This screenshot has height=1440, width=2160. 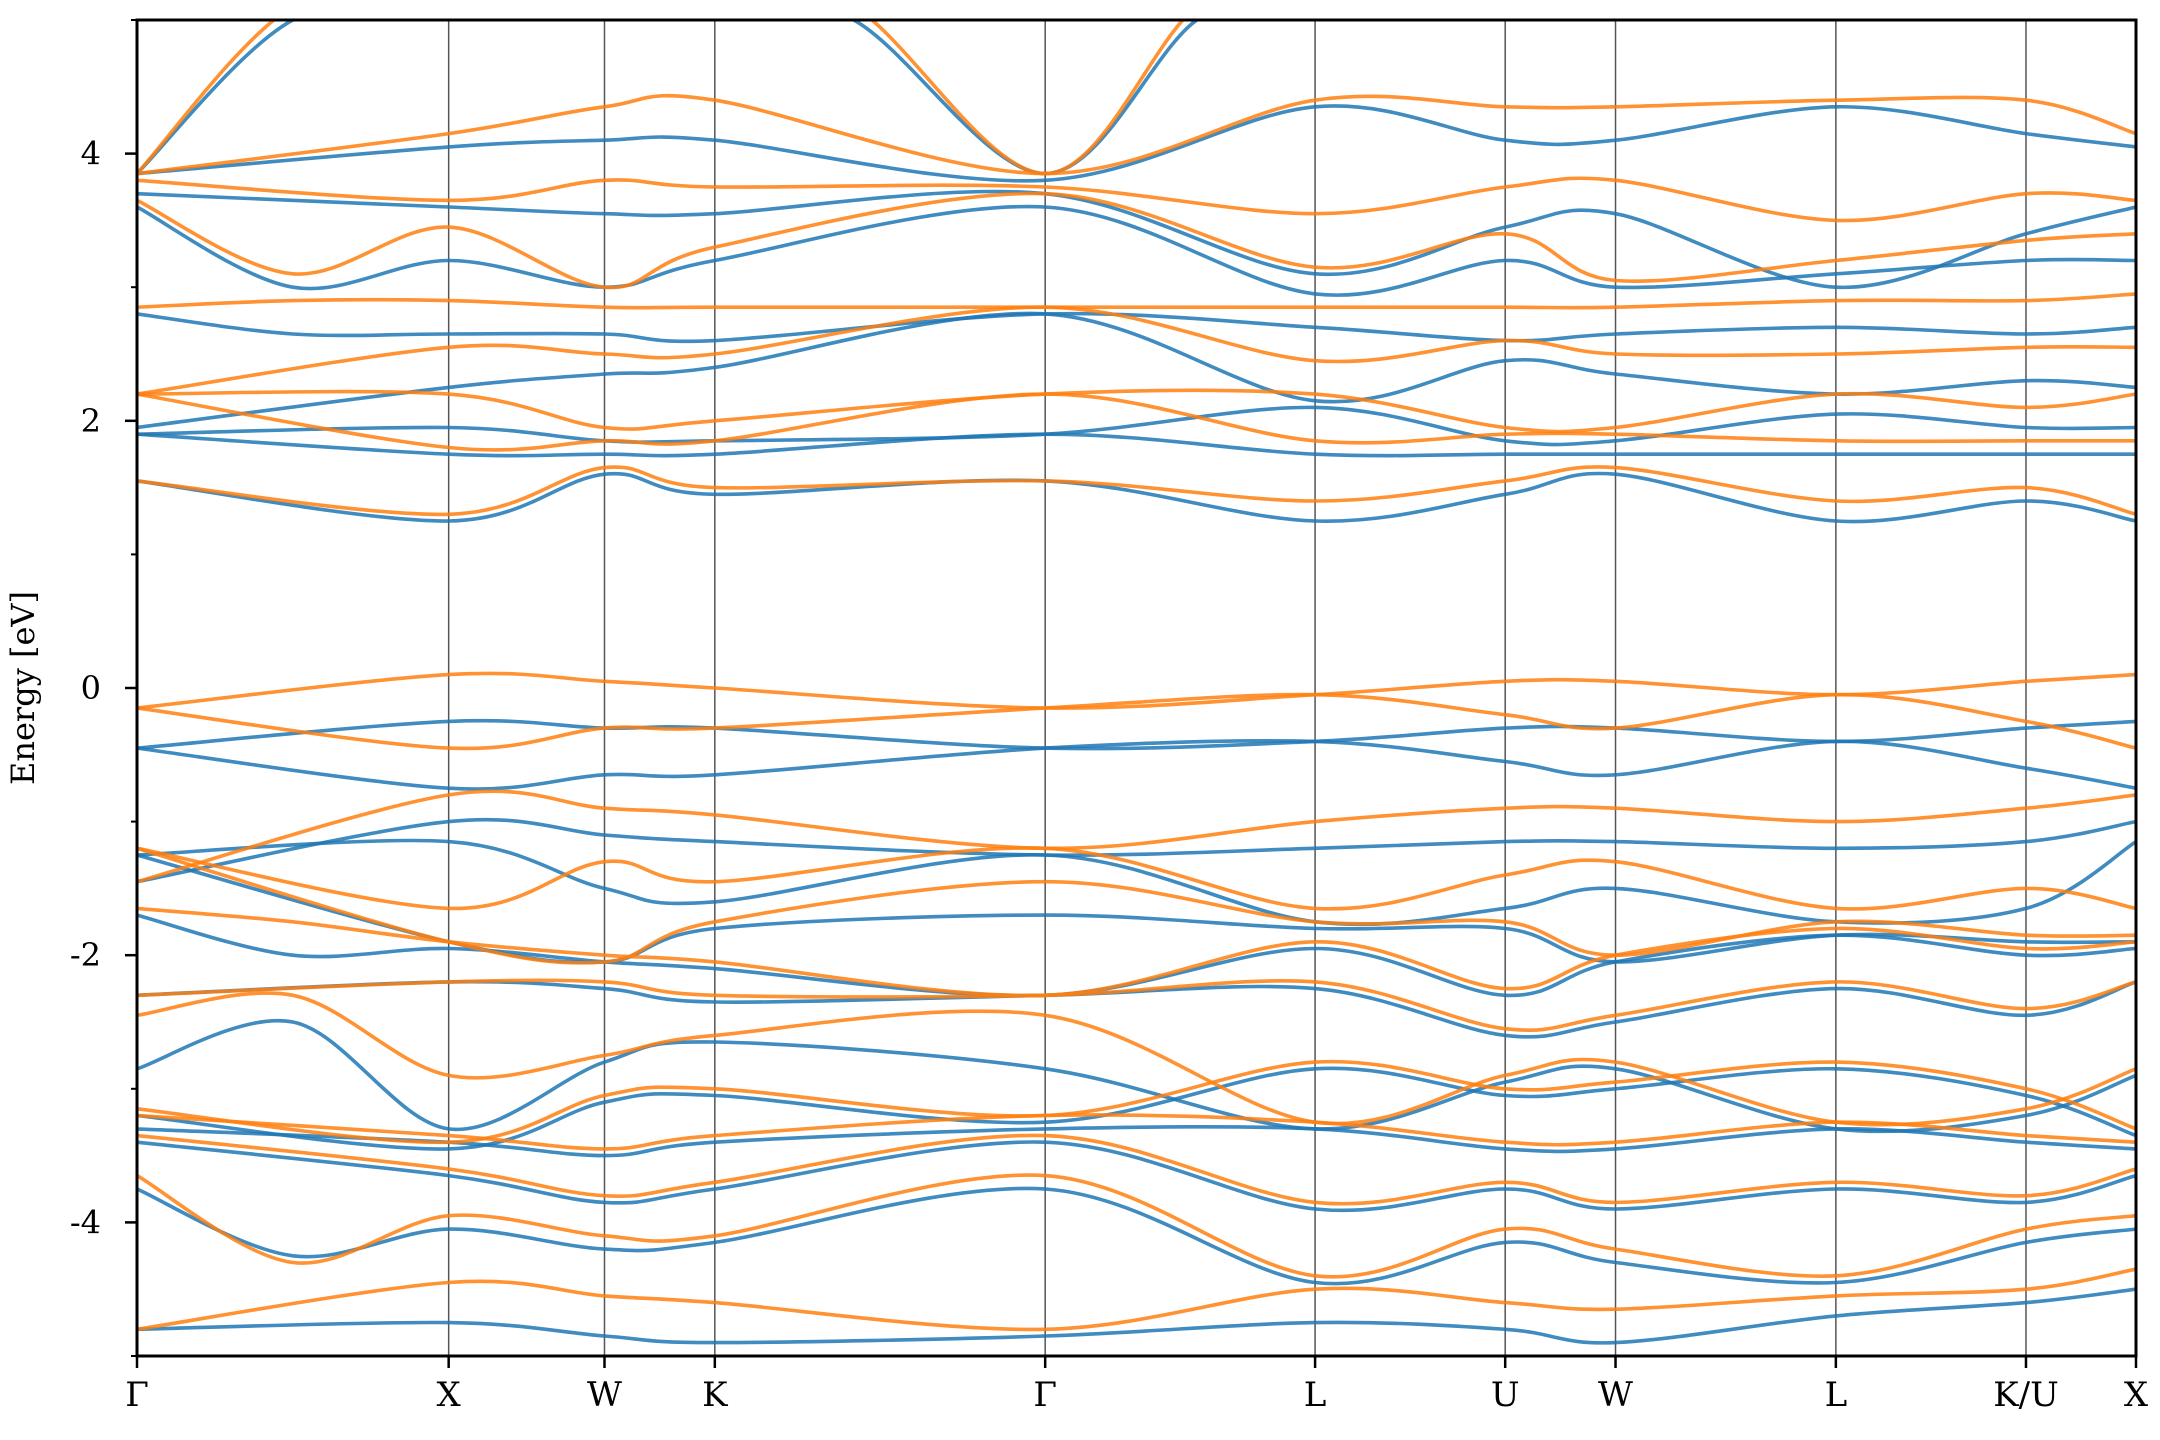 I want to click on y-axis-title: Energy [eV], so click(x=23, y=688).